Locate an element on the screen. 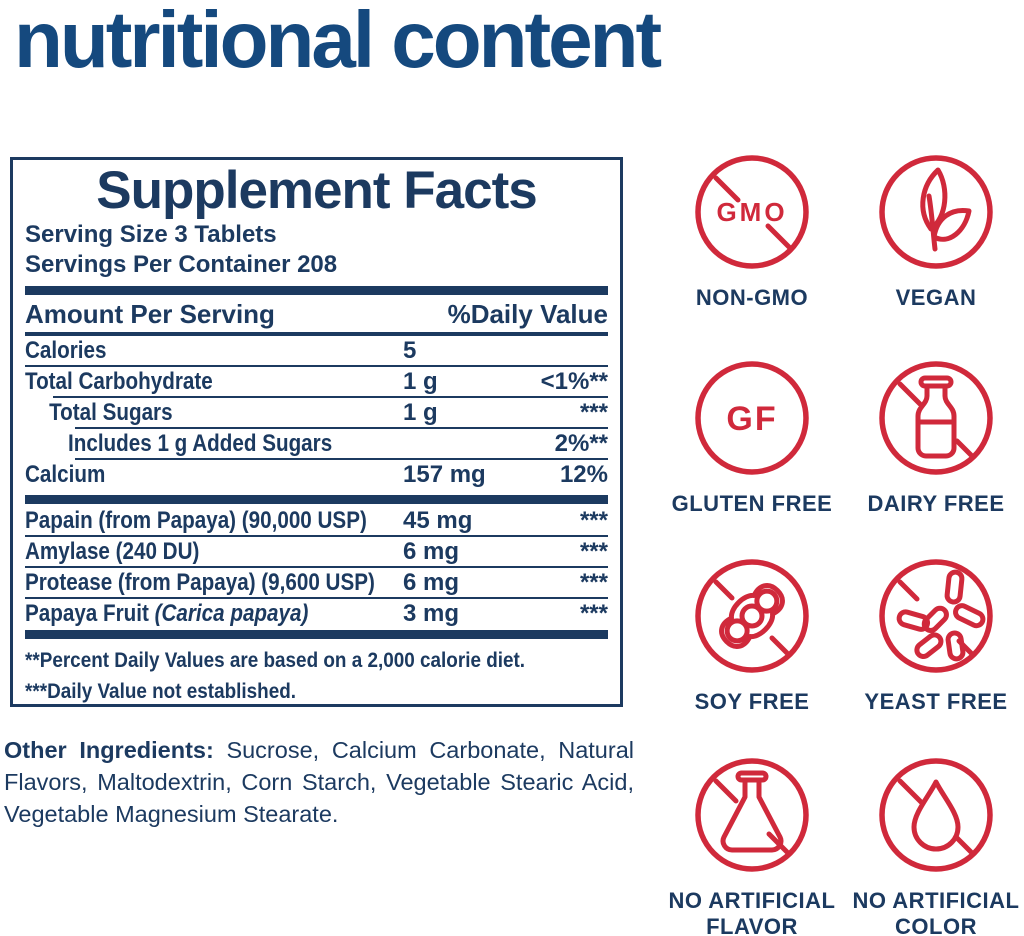 This screenshot has height=936, width=1024. row-amount: 3 mg is located at coordinates (431, 613).